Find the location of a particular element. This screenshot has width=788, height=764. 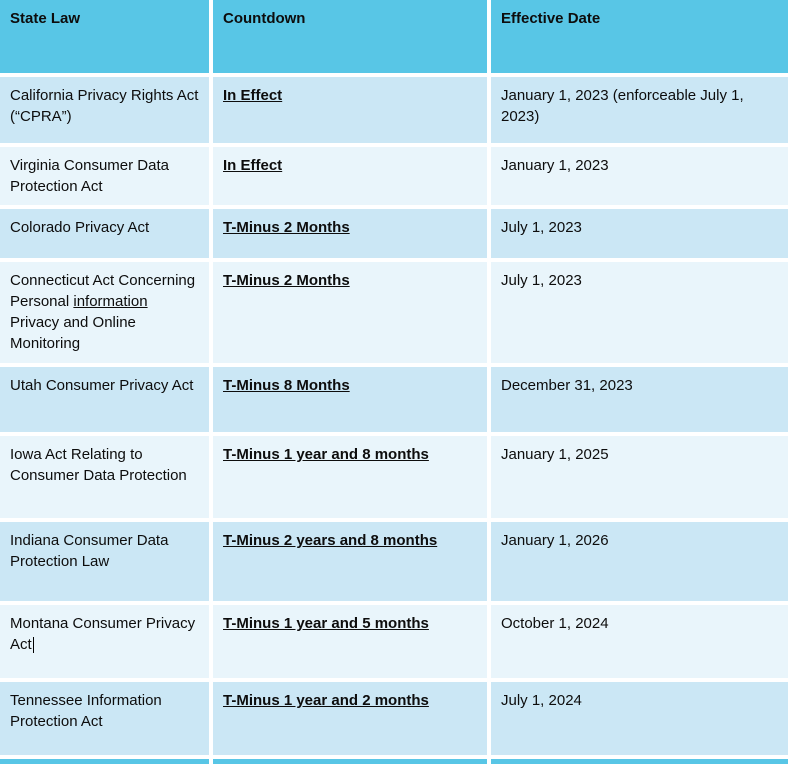

table-header: State Law Countdown Effective Date is located at coordinates (394, 38).